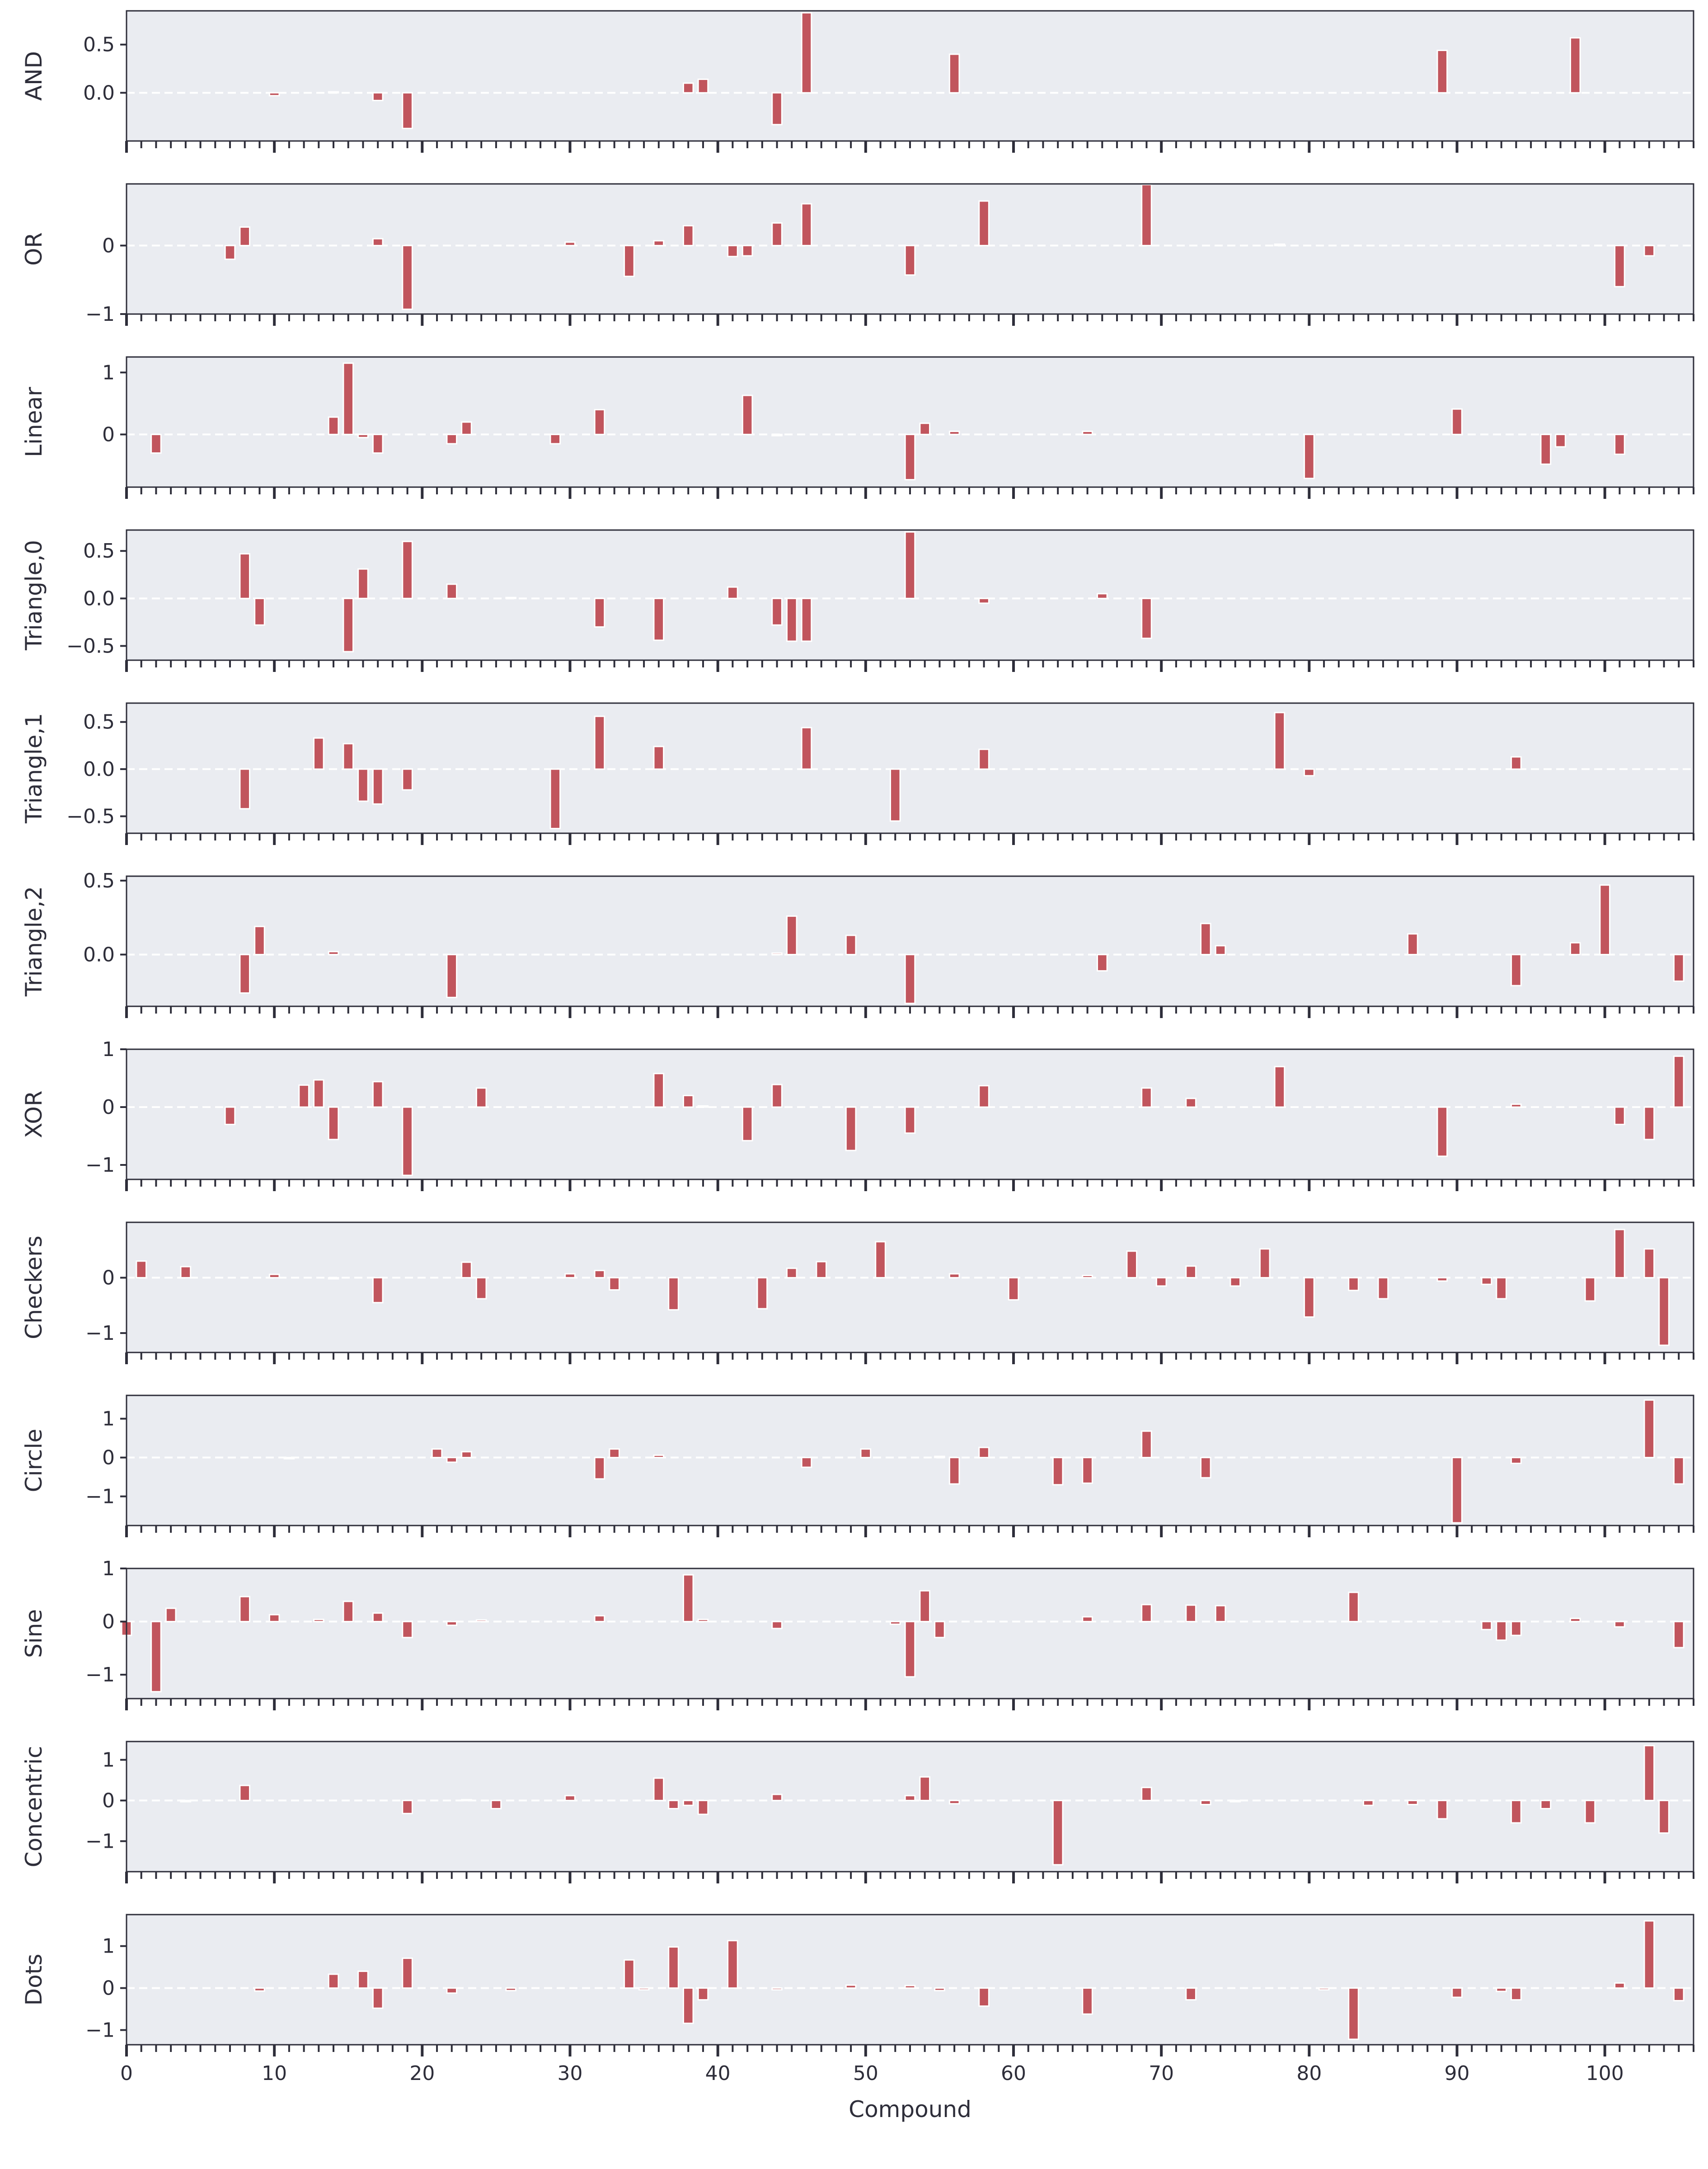 This screenshot has width=1708, height=2169. I want to click on x-tick-label: 40, so click(718, 2073).